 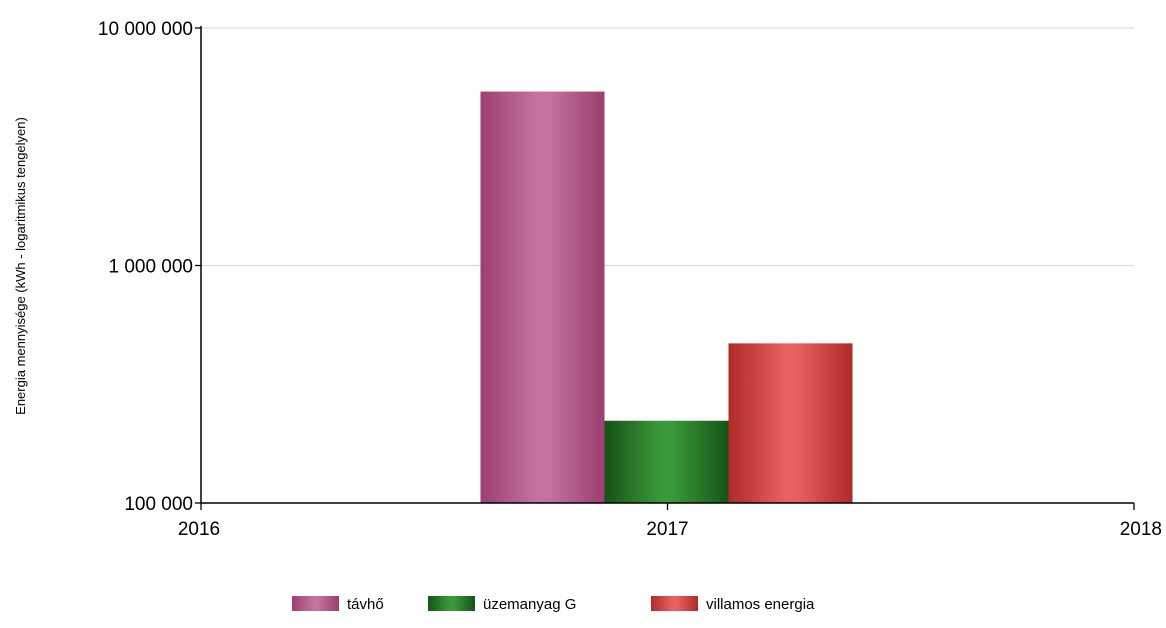 I want to click on legend-label: távhő, so click(x=365, y=604).